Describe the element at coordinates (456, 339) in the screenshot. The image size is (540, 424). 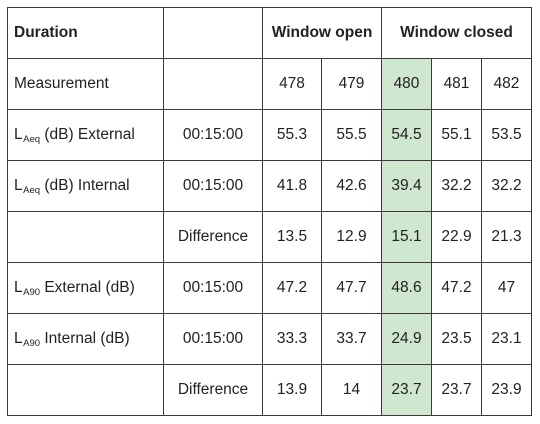
I see `value-cell: 23.5` at that location.